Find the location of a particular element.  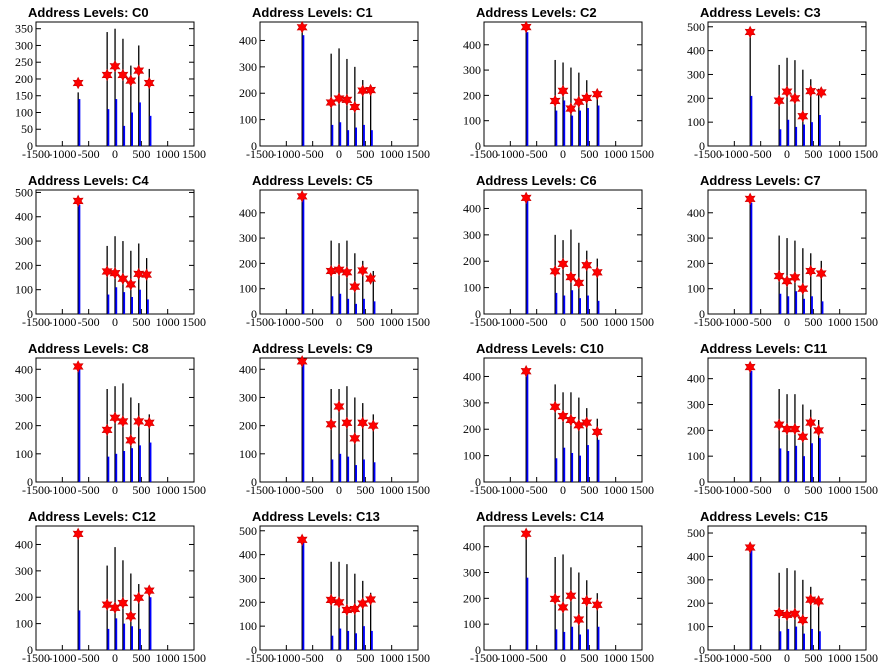

y-tick-label: 400 is located at coordinates (472, 45).